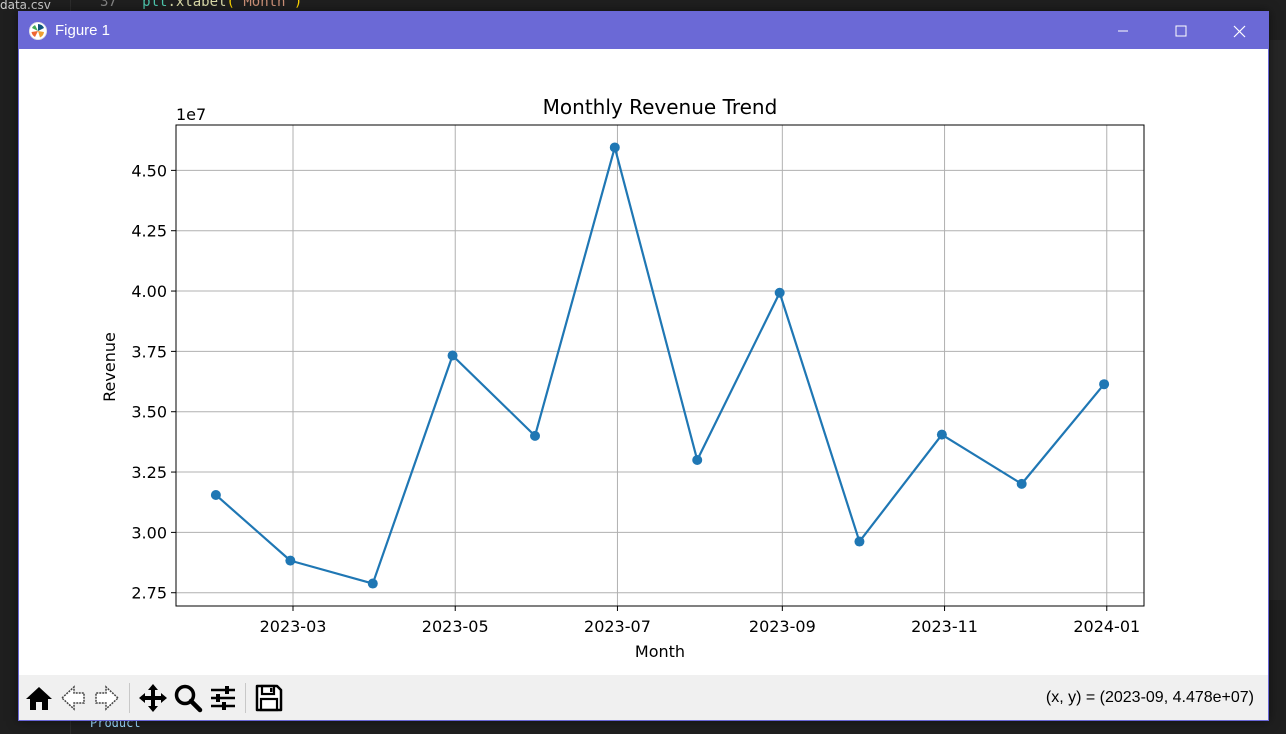 This screenshot has height=734, width=1286. I want to click on editor-scrollbar, so click(1278, 320).